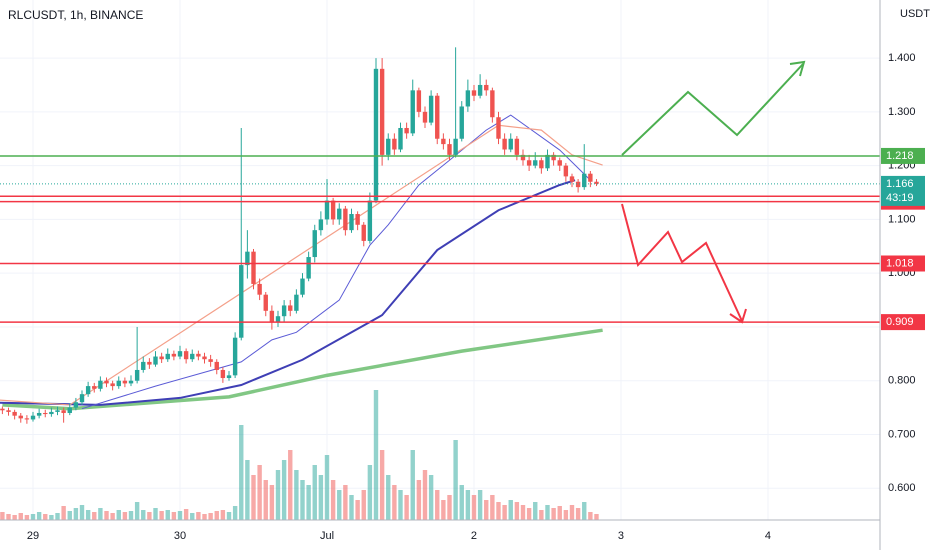  What do you see at coordinates (902, 219) in the screenshot?
I see `y-tick-label: 1.100` at bounding box center [902, 219].